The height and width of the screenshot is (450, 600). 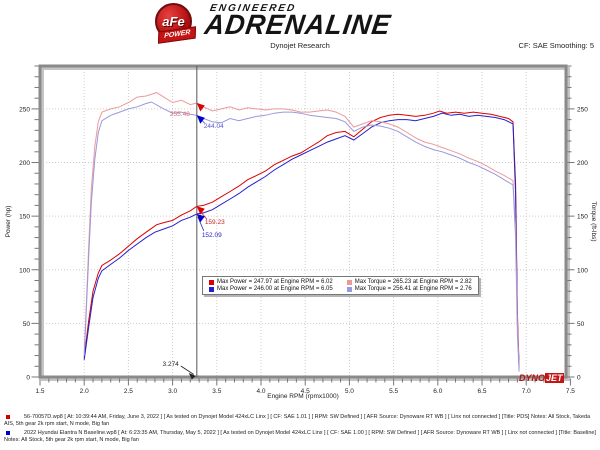 I want to click on y-tick-label-right: 200, so click(x=582, y=163).